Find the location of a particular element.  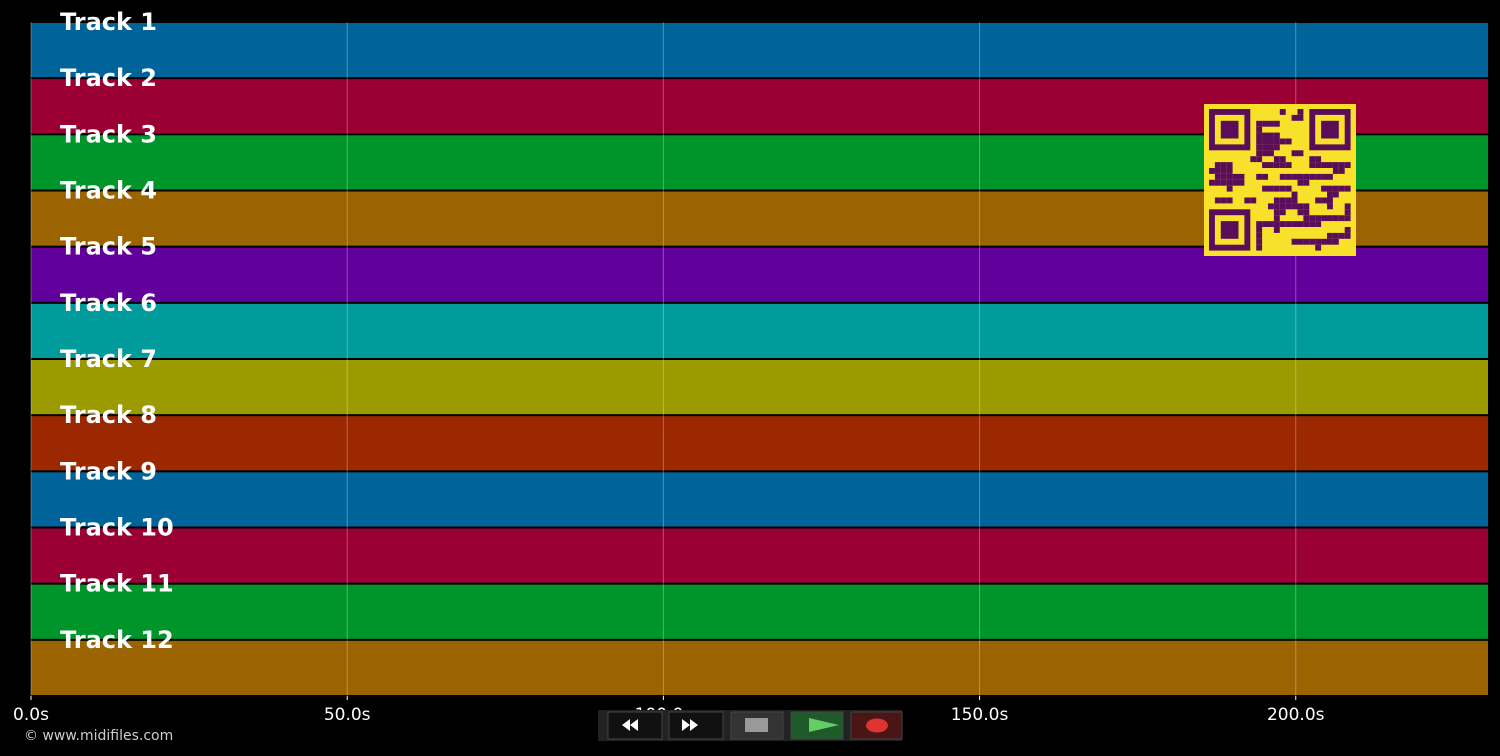

transport-controls is located at coordinates (750, 725).